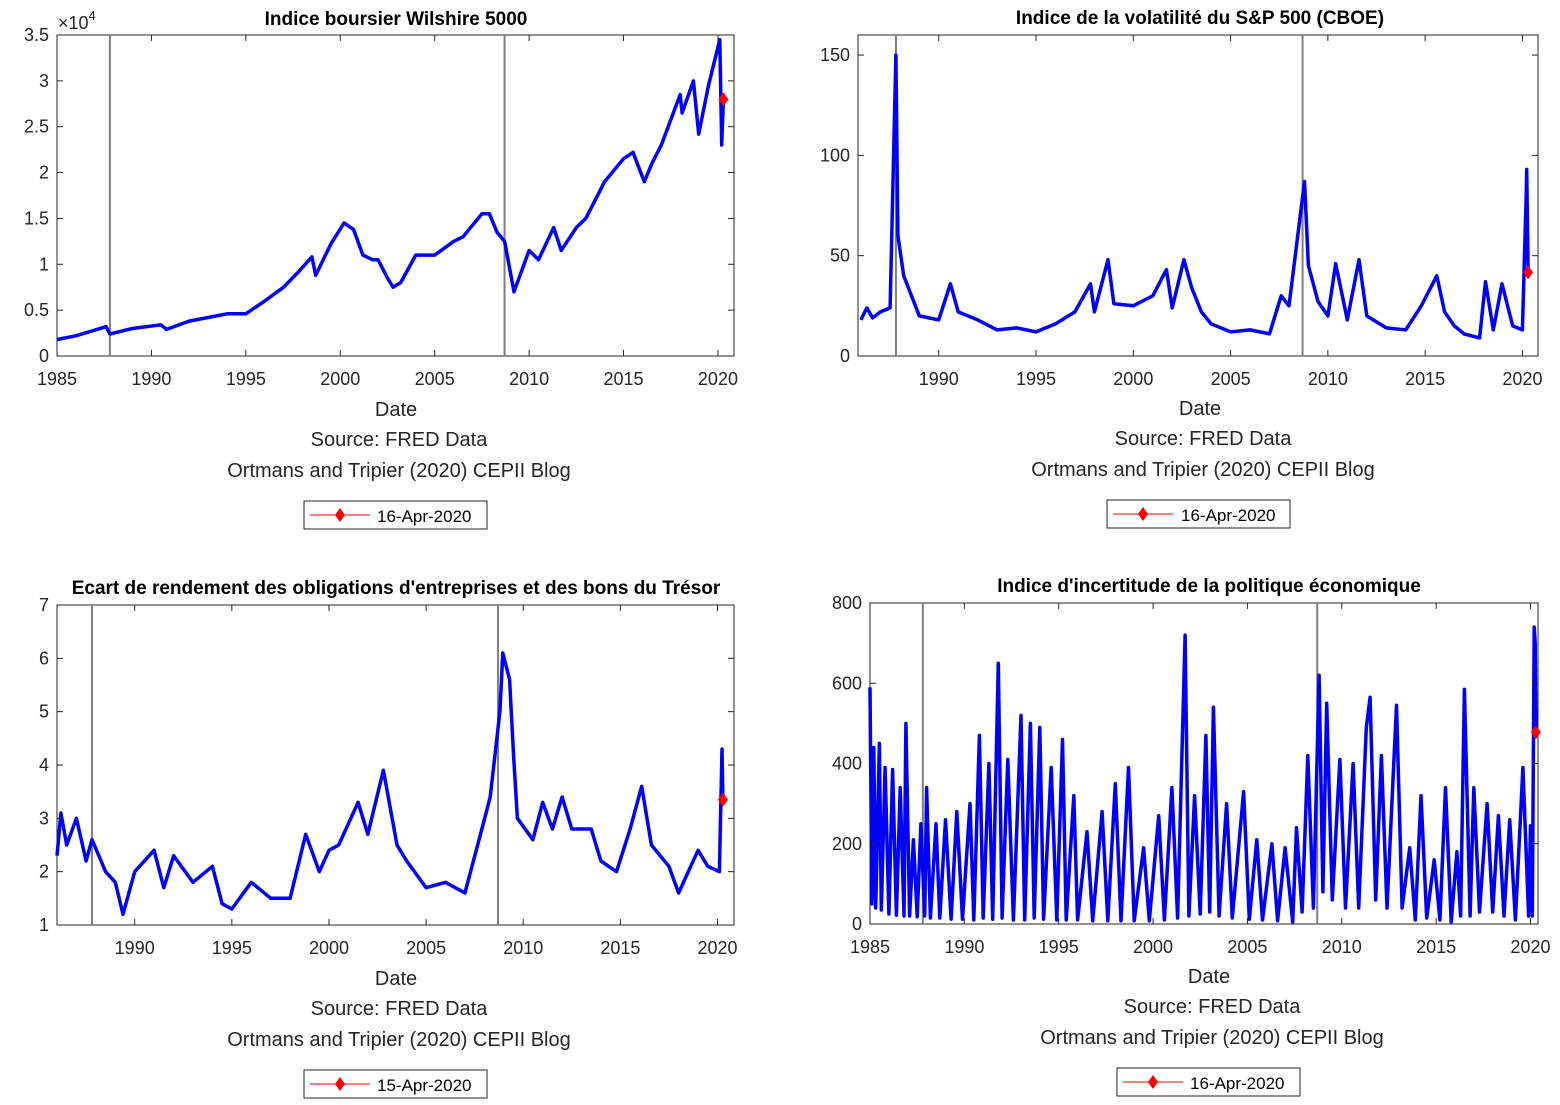  Describe the element at coordinates (36, 127) in the screenshot. I see `y-tick-label: 2.5` at that location.